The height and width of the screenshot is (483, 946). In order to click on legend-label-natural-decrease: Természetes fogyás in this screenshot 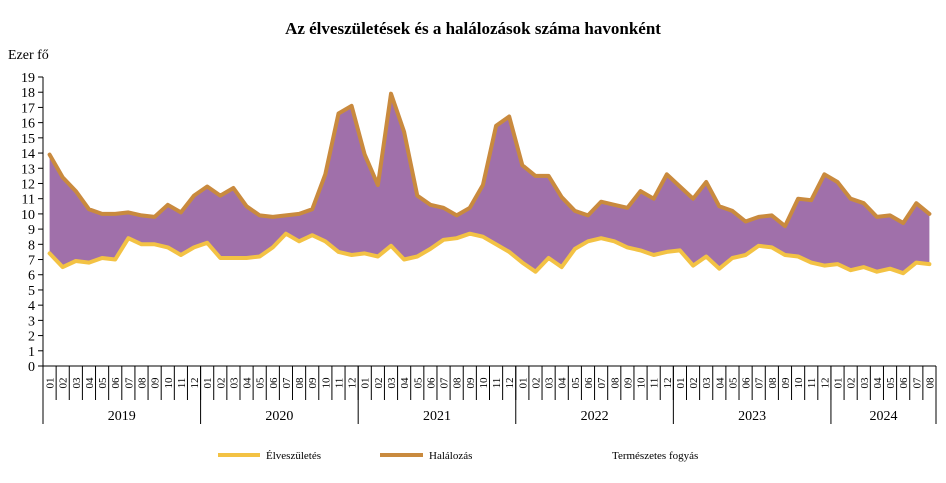, I will do `click(655, 456)`.